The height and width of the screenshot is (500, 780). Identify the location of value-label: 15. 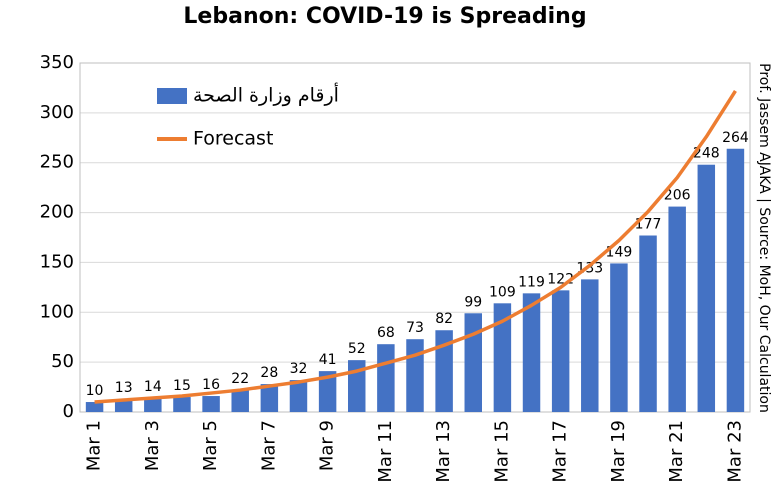
(182, 386).